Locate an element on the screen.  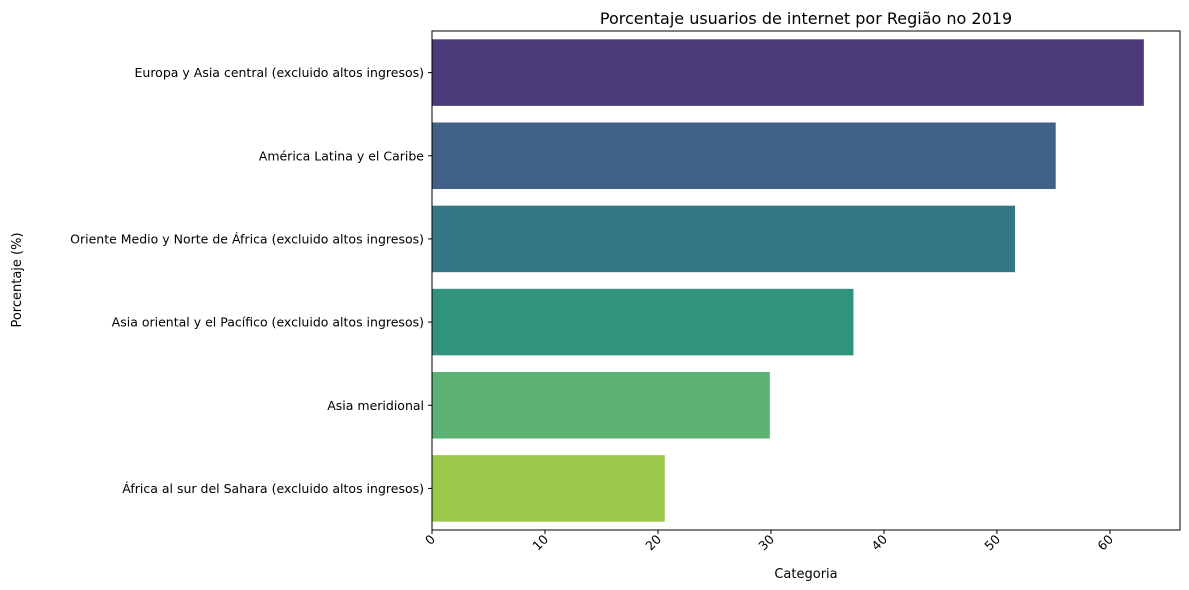
x-axis-label: Categoria is located at coordinates (805, 574).